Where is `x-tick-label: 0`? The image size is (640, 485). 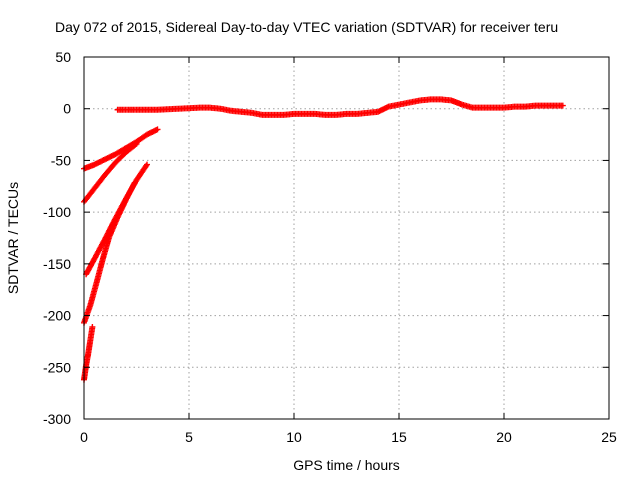 x-tick-label: 0 is located at coordinates (84, 437).